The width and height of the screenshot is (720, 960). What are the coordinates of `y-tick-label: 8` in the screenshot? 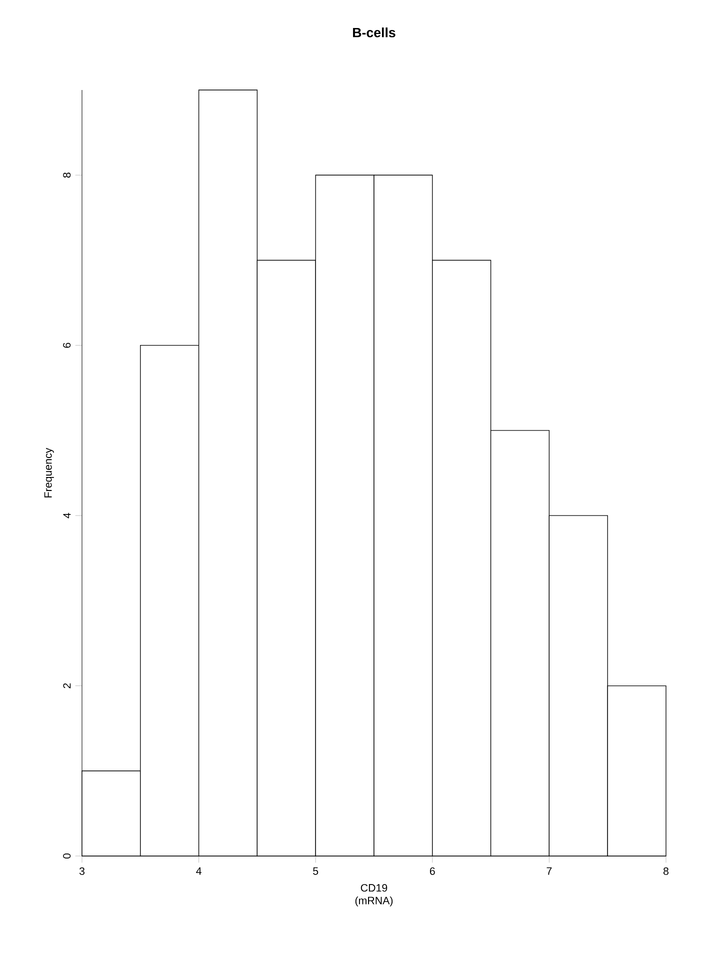 It's located at (67, 175).